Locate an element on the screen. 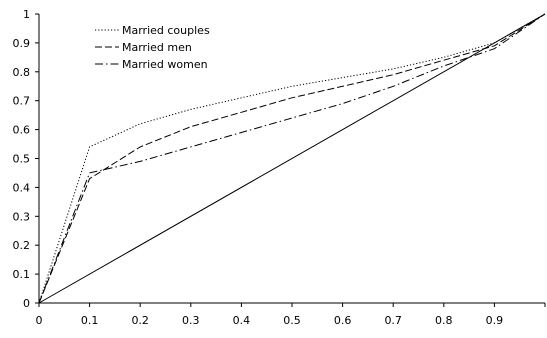 The width and height of the screenshot is (547, 338). x-tick-label: 0 is located at coordinates (39, 320).